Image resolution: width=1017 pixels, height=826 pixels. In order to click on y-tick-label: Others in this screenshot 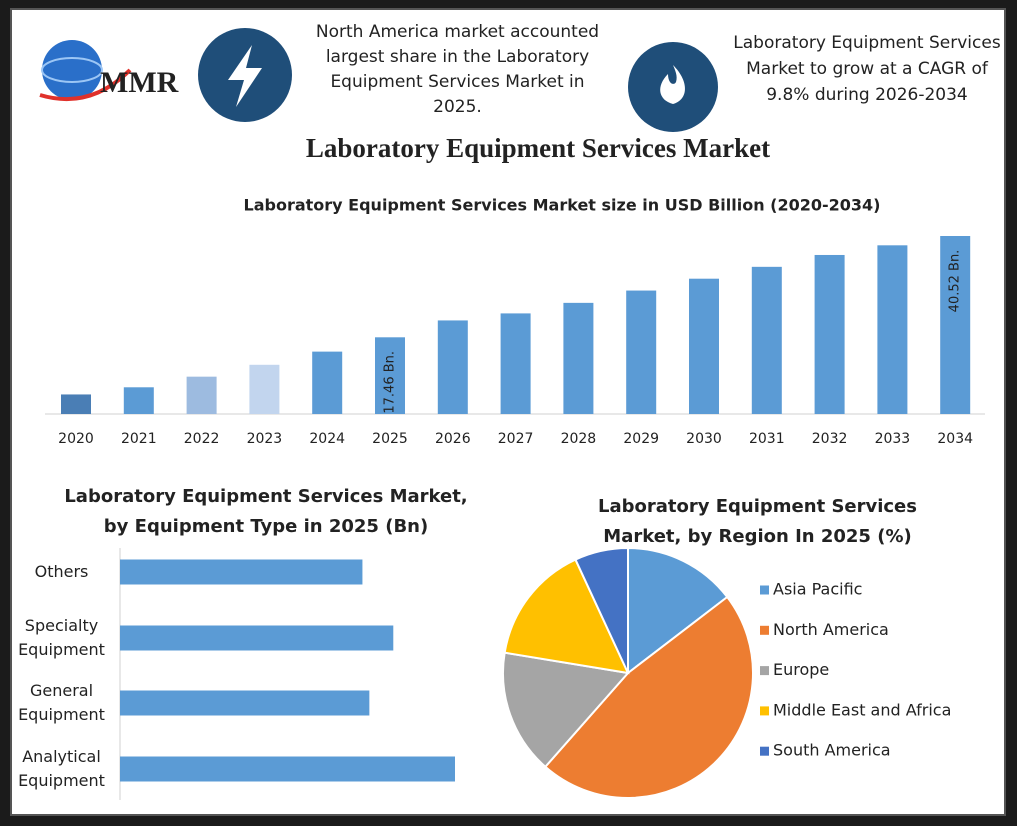, I will do `click(61, 571)`.